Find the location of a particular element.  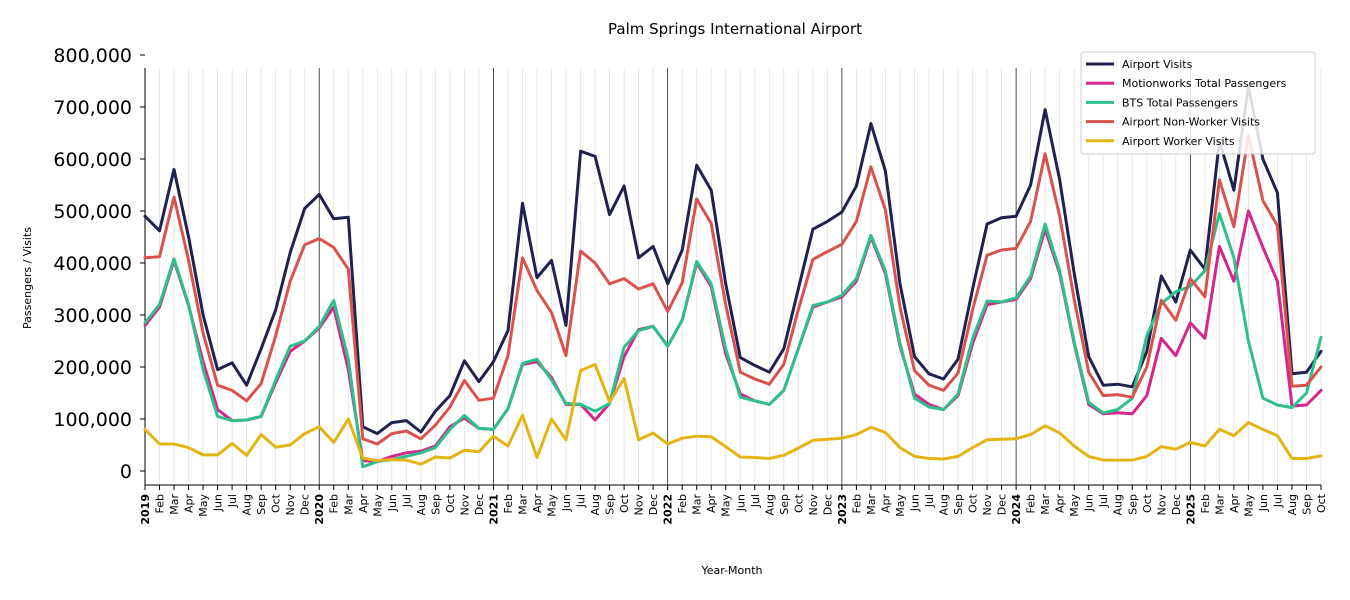

y-tick-label: 0 is located at coordinates (126, 472).